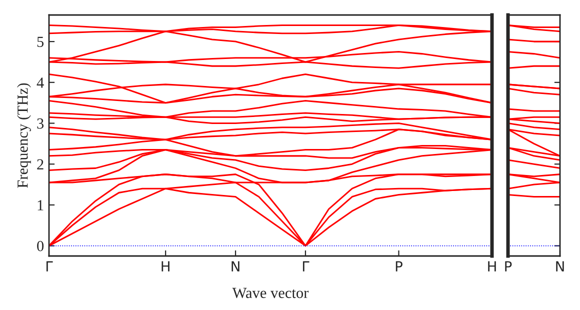 Image resolution: width=580 pixels, height=310 pixels. What do you see at coordinates (40, 164) in the screenshot?
I see `y-tick-label: 2` at bounding box center [40, 164].